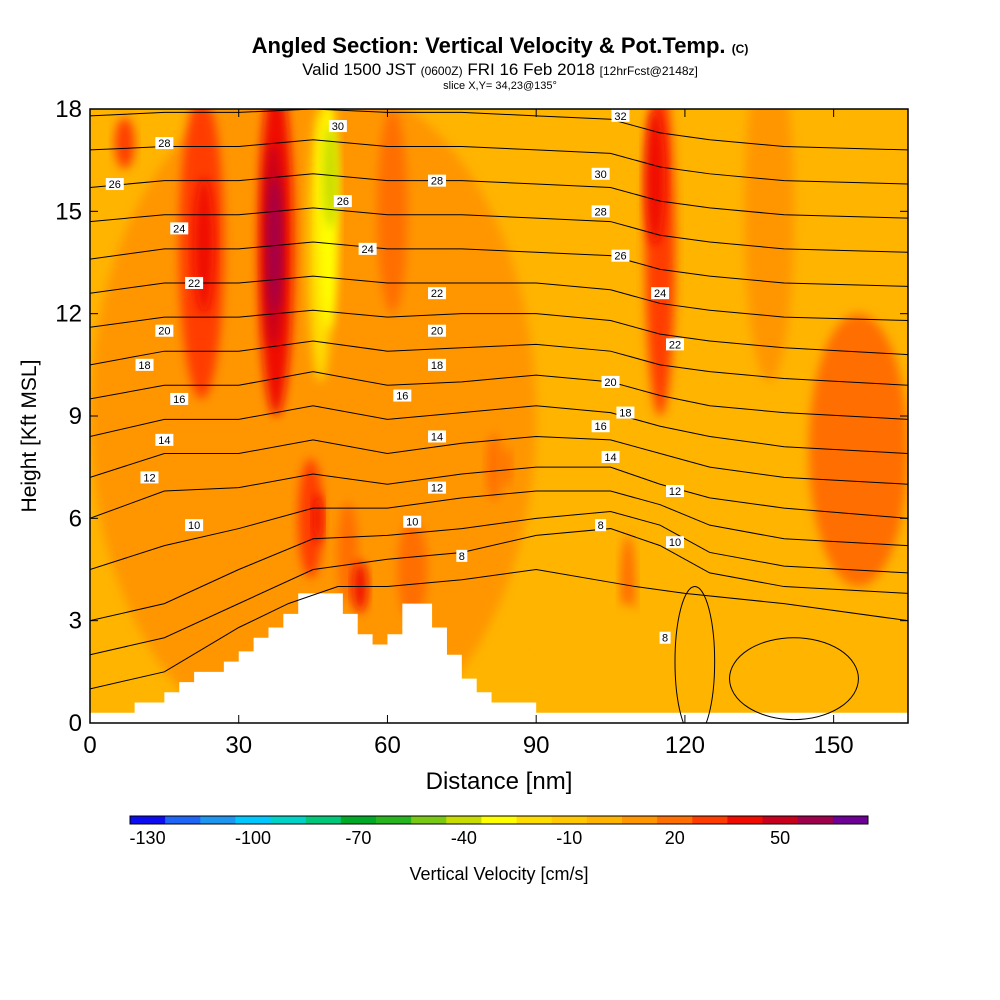  What do you see at coordinates (648, 71) in the screenshot?
I see `forecast-info: [12hrFcst@2148z]` at bounding box center [648, 71].